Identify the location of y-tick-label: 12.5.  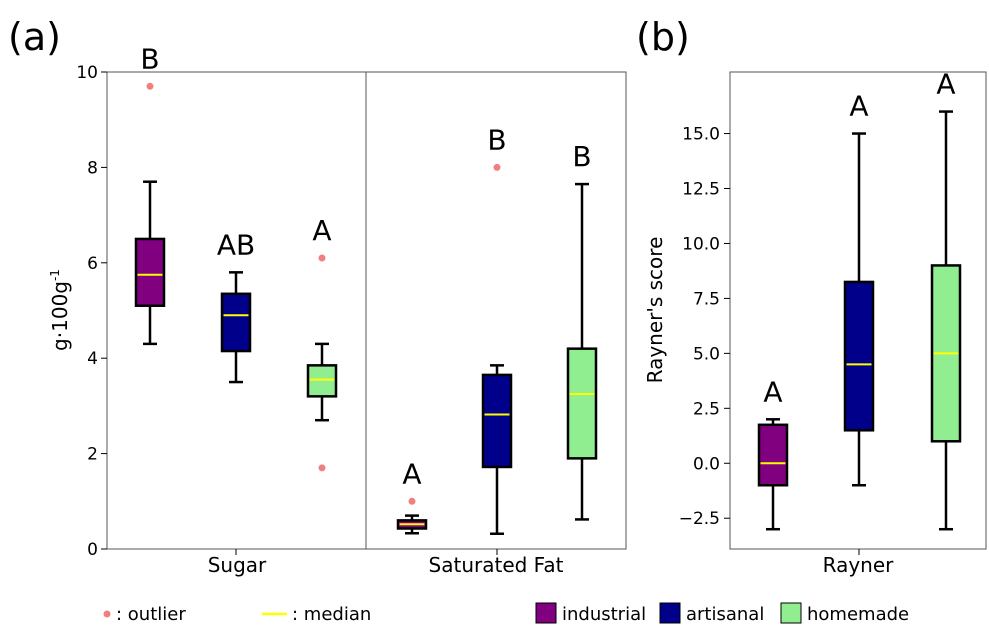
(701, 190).